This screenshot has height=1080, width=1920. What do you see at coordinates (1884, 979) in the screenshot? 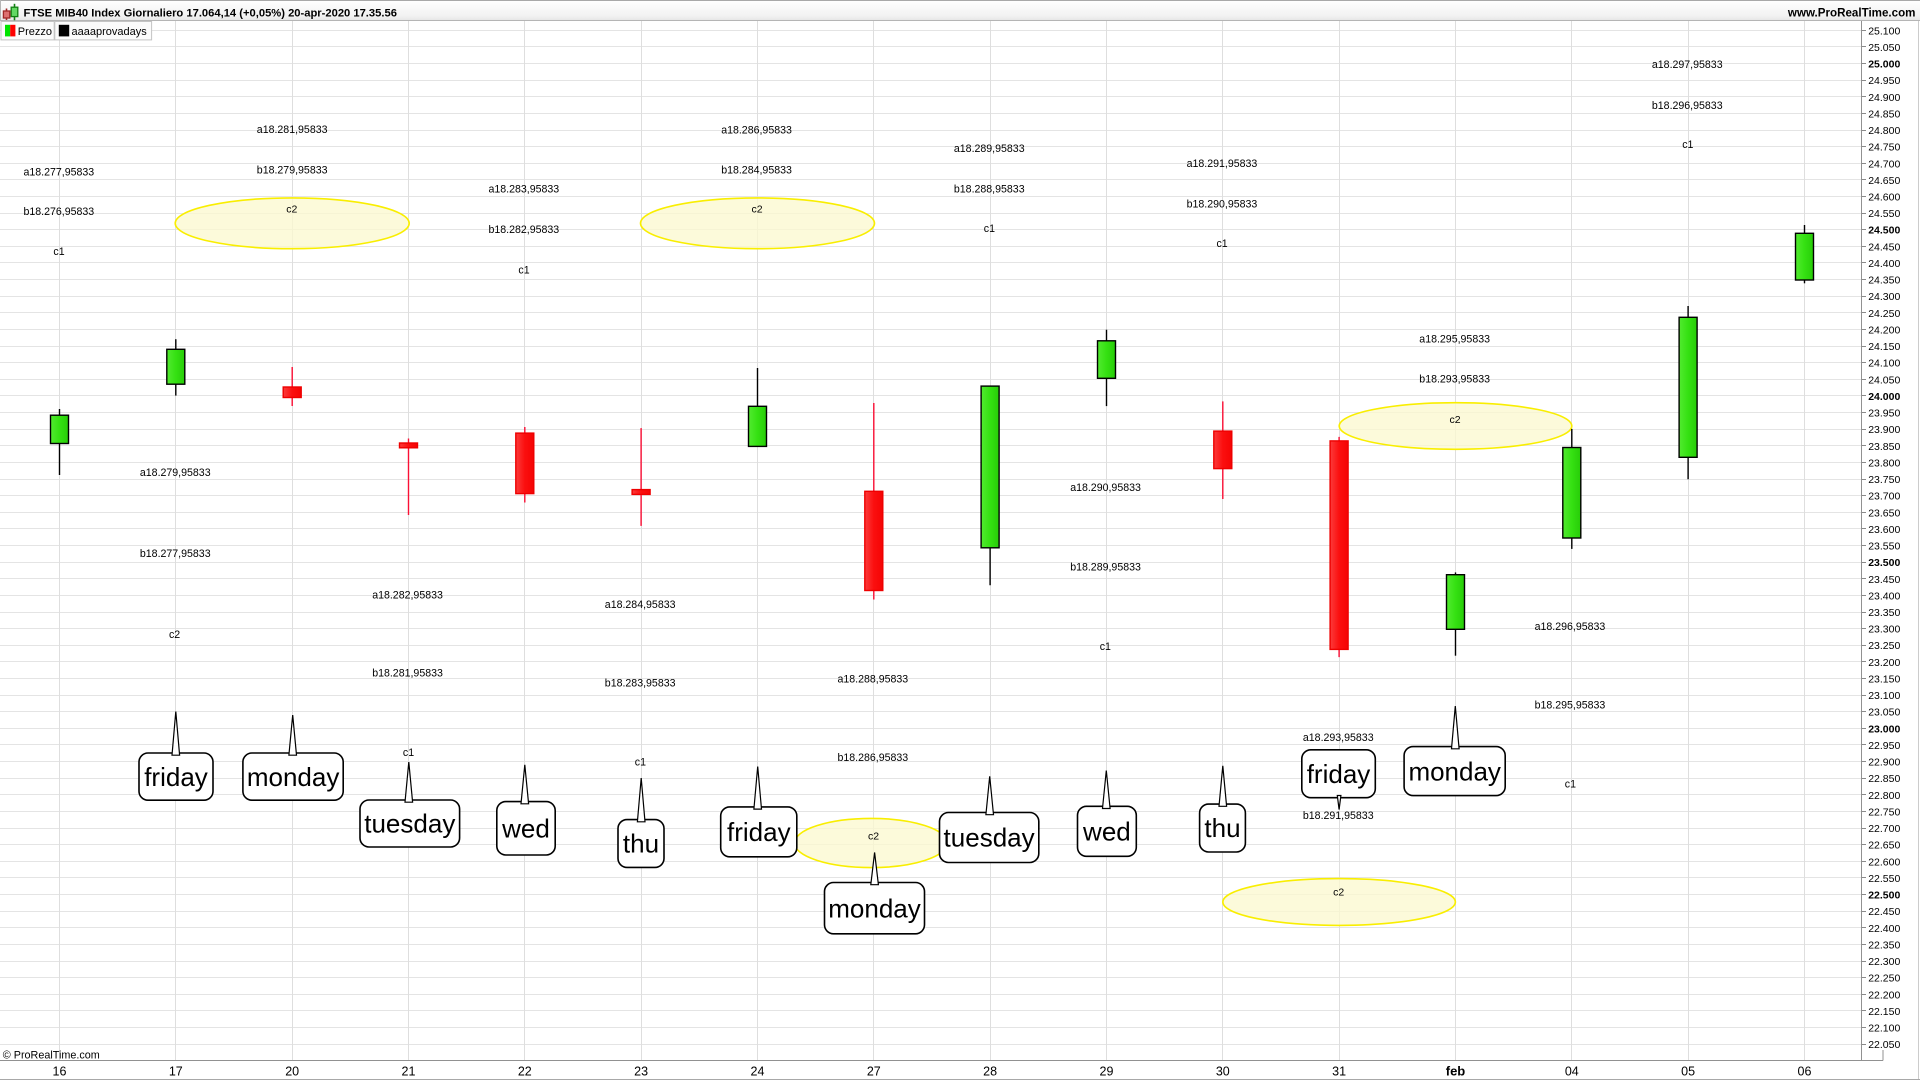
I see `svg-text: 22.250` at bounding box center [1884, 979].